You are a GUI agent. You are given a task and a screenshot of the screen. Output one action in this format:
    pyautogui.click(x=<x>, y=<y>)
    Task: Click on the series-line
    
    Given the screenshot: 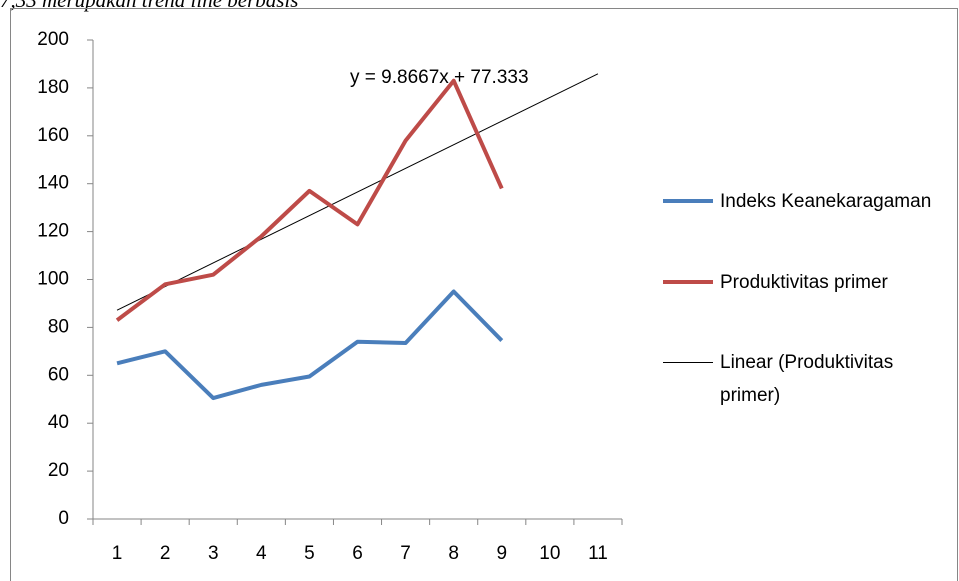 What is the action you would take?
    pyautogui.click(x=310, y=345)
    